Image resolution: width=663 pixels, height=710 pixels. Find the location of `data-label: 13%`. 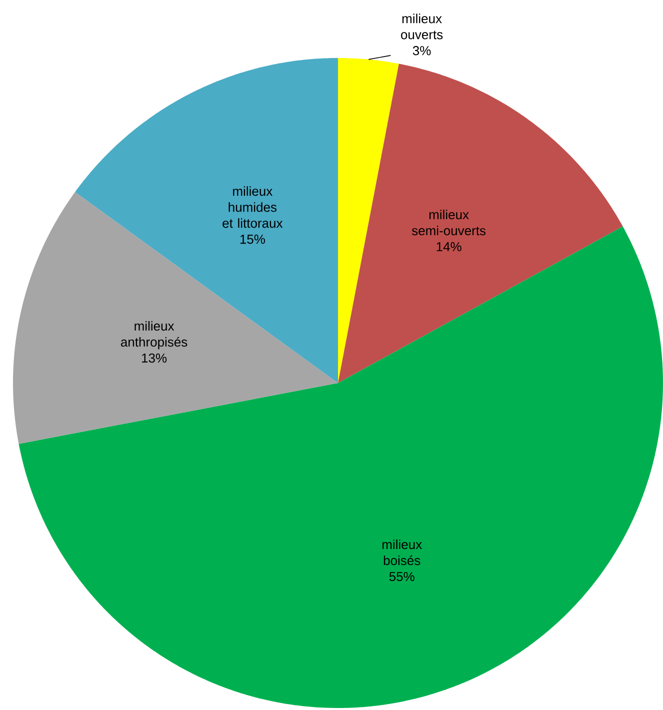

data-label: 13% is located at coordinates (154, 358).